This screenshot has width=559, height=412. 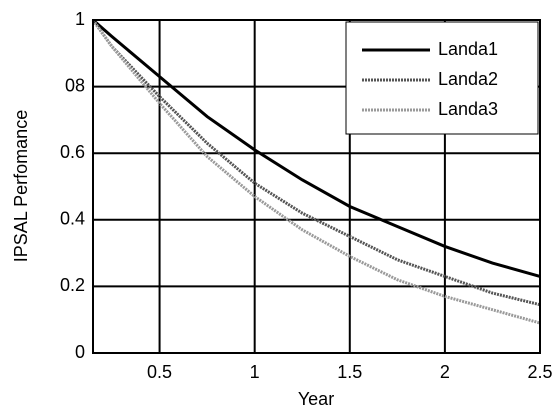 I want to click on x-tick-label: 2.5, so click(x=539, y=372).